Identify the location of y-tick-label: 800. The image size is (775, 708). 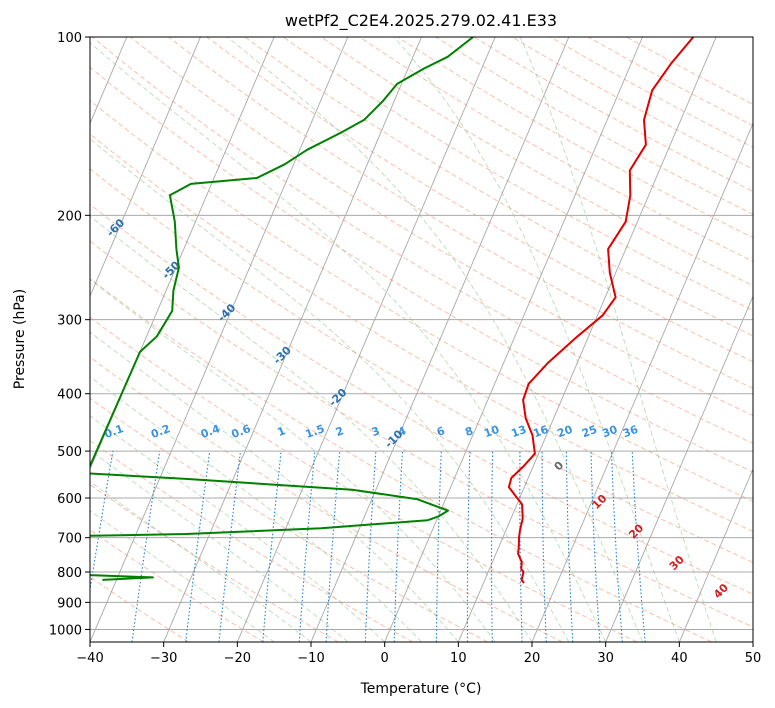
(69, 573).